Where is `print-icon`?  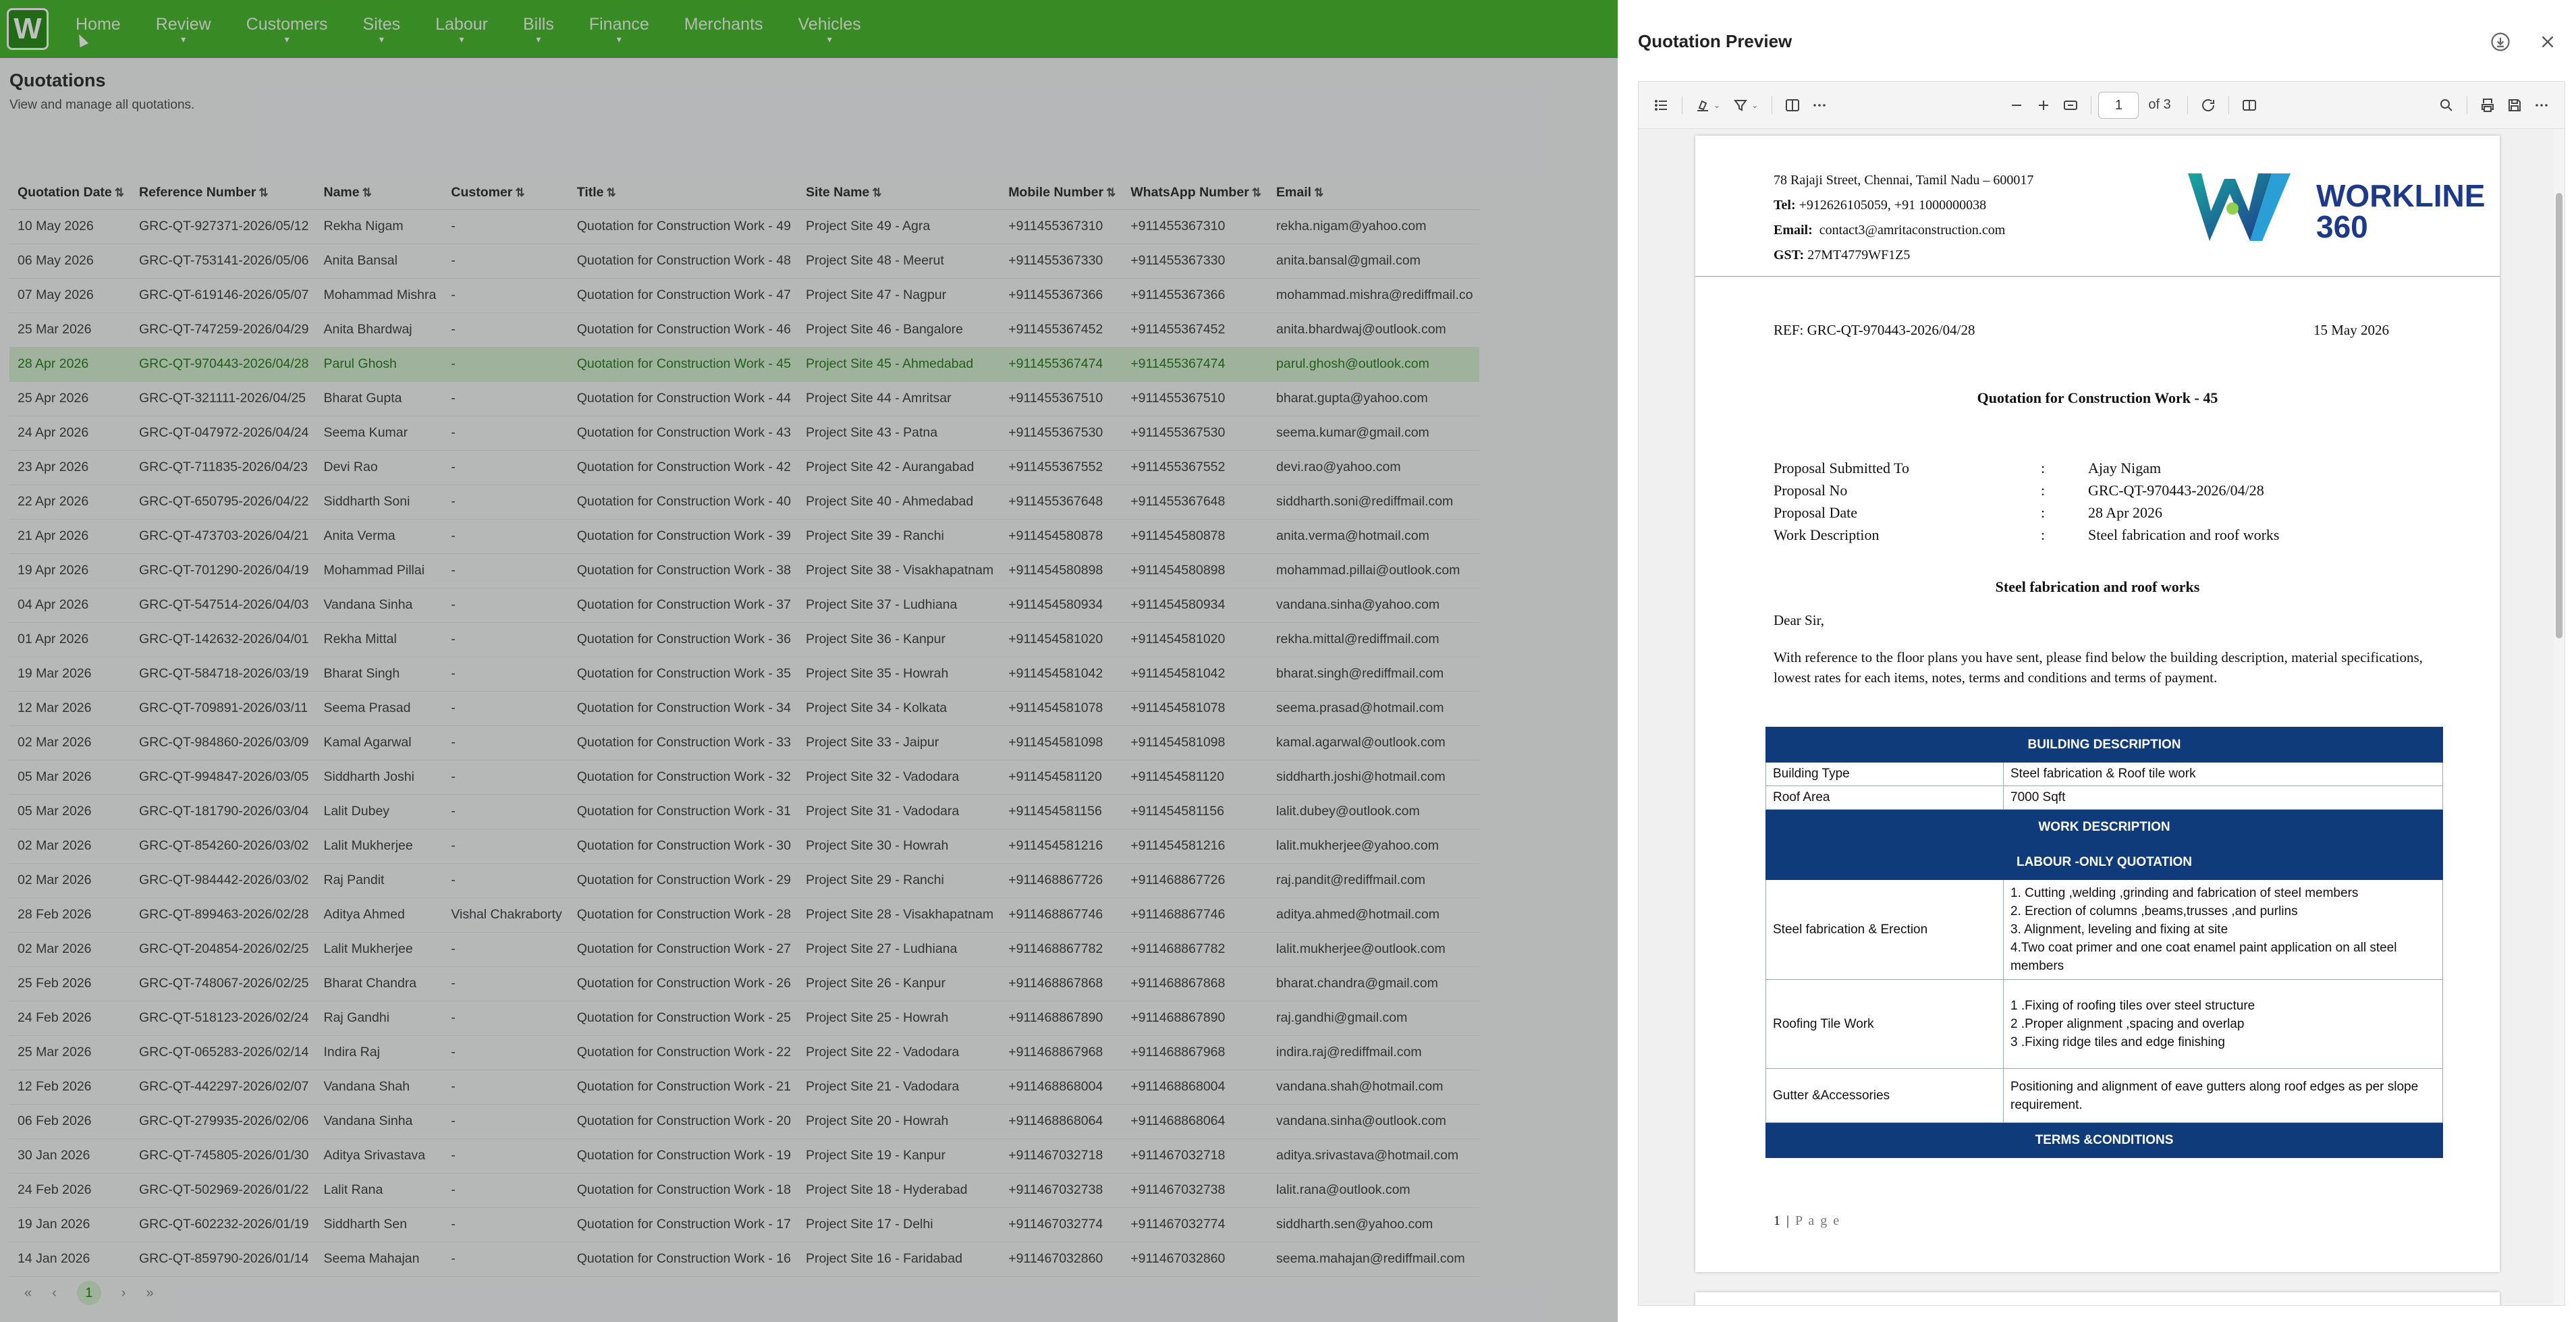
print-icon is located at coordinates (2487, 105).